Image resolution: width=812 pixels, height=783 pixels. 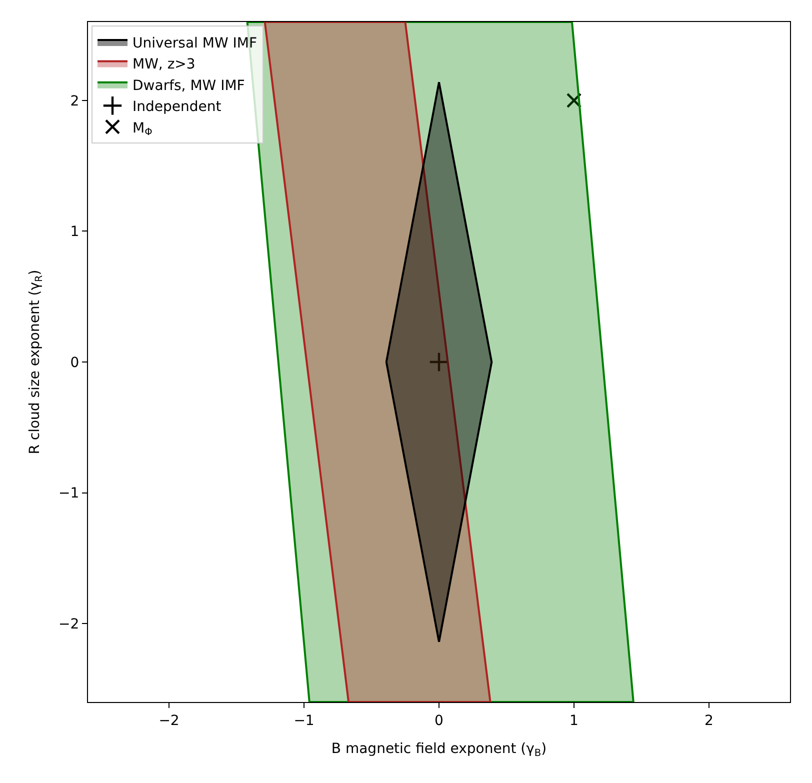 I want to click on y-tick-label: −2, so click(x=69, y=624).